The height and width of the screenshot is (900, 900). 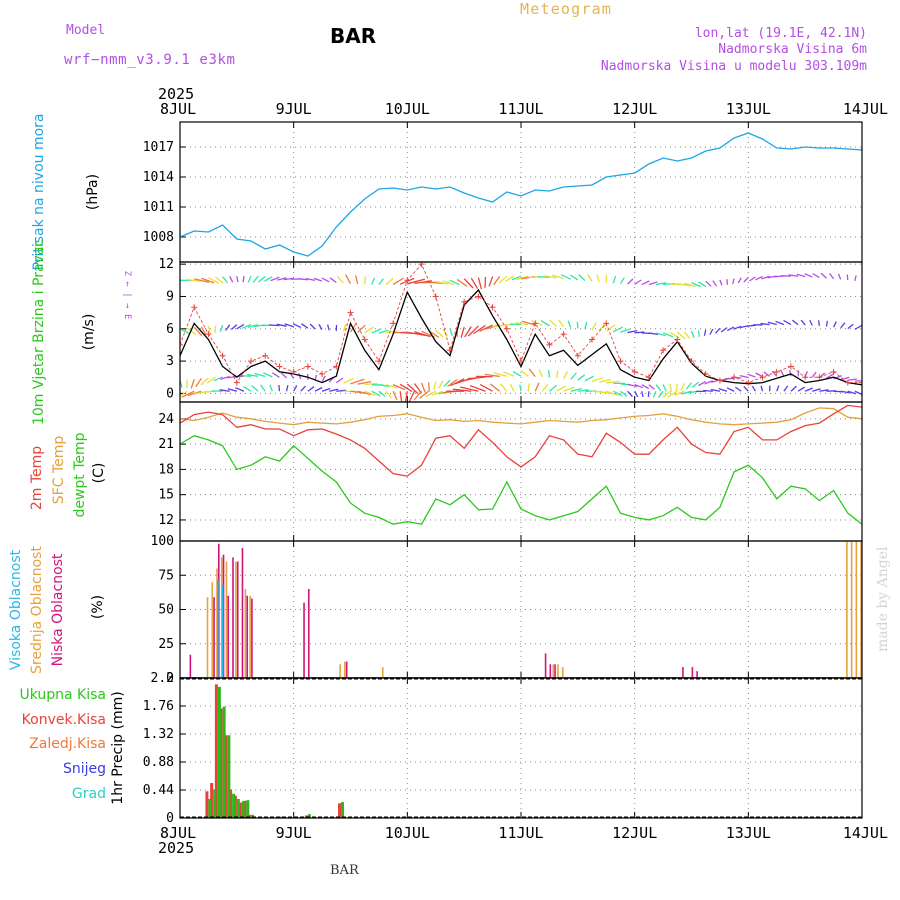 What do you see at coordinates (158, 177) in the screenshot?
I see `y-tick-label: 1014` at bounding box center [158, 177].